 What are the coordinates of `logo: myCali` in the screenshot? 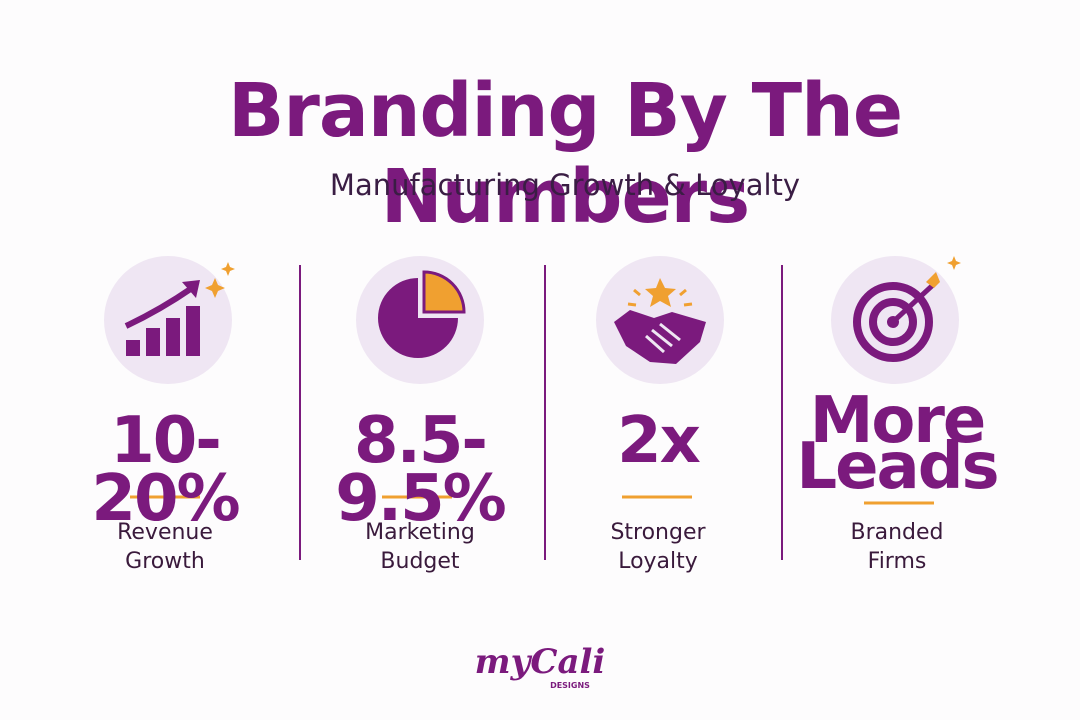 It's located at (540, 662).